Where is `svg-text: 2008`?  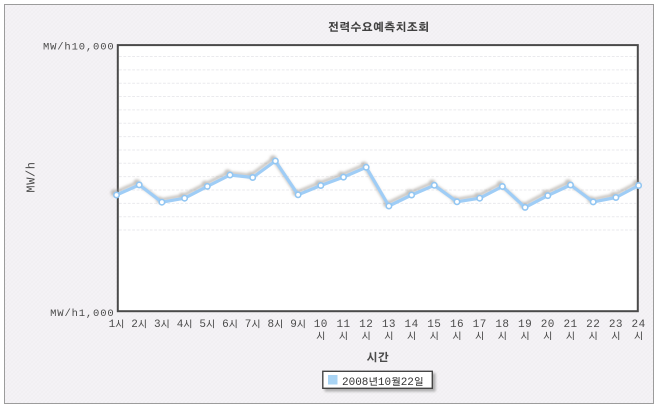 svg-text: 2008 is located at coordinates (355, 383).